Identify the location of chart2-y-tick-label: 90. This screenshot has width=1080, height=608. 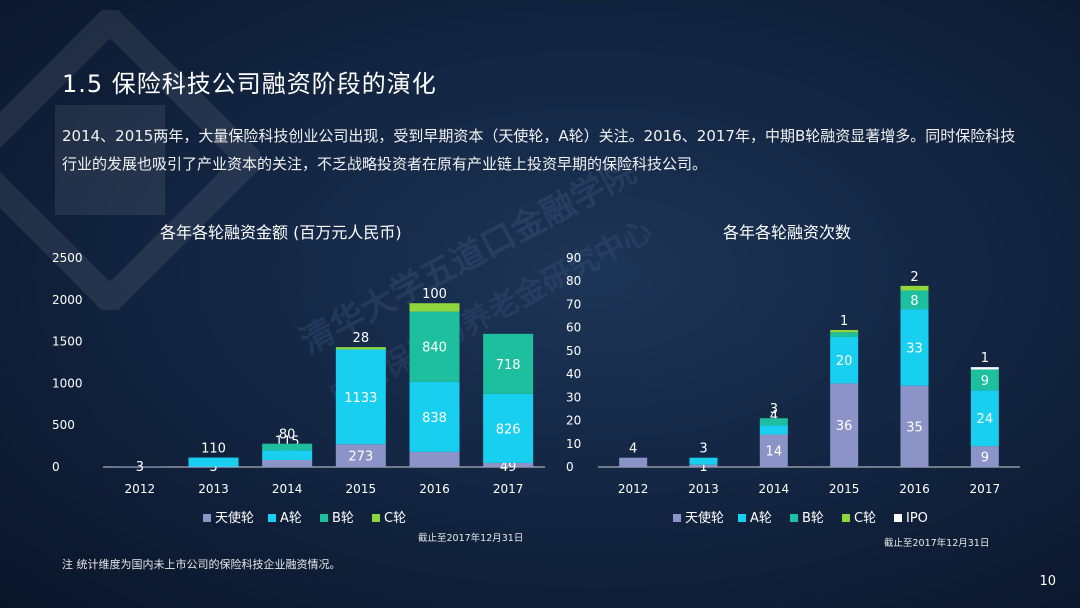
(573, 258).